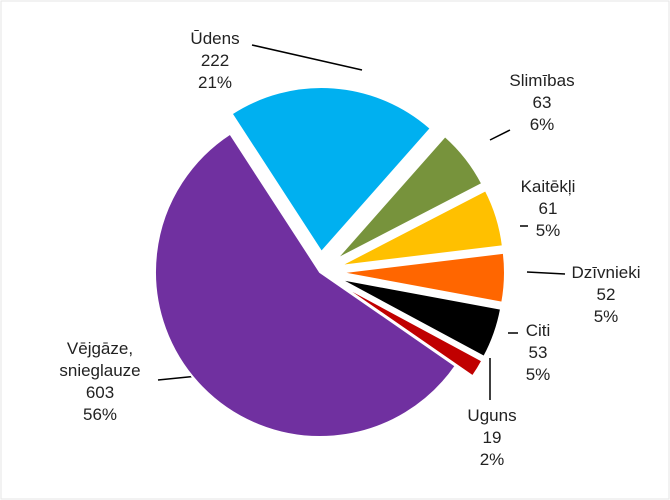  I want to click on category-label: Slimības, so click(542, 80).